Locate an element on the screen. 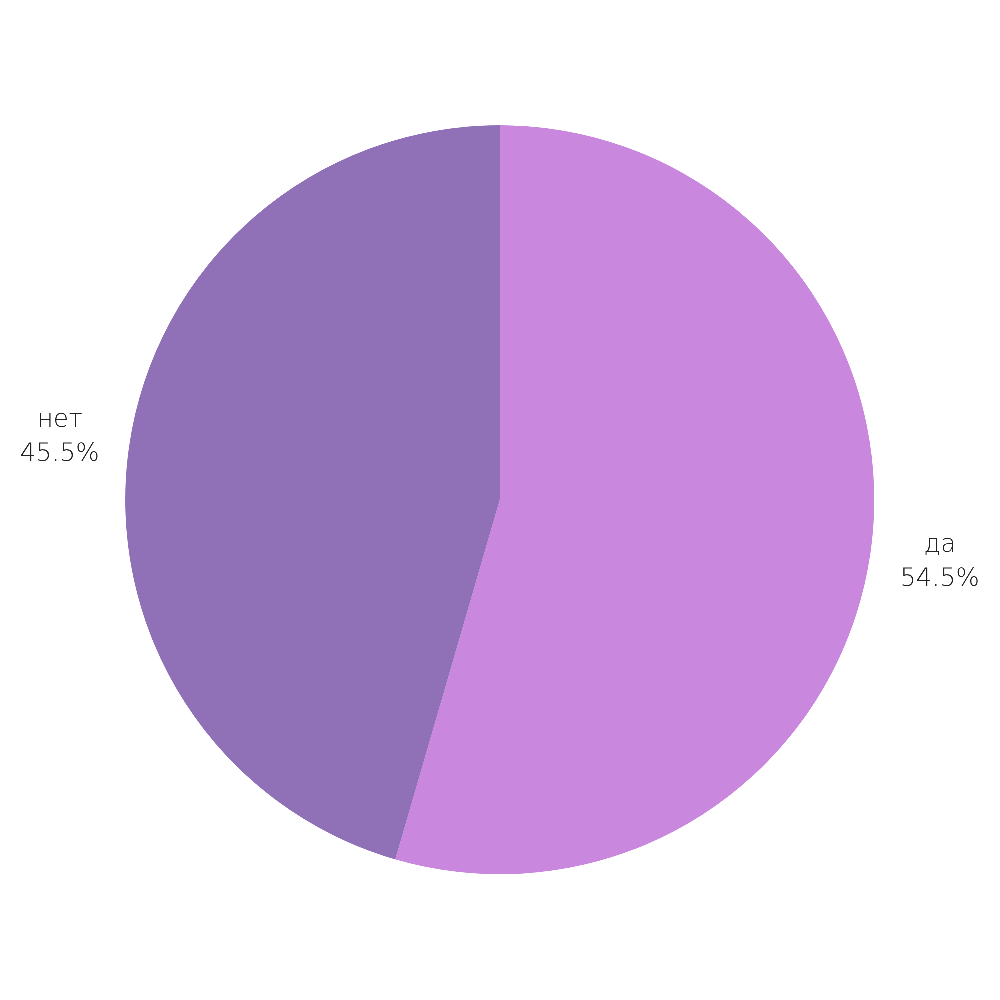 The image size is (1000, 1000). slice-label: нет is located at coordinates (60, 418).